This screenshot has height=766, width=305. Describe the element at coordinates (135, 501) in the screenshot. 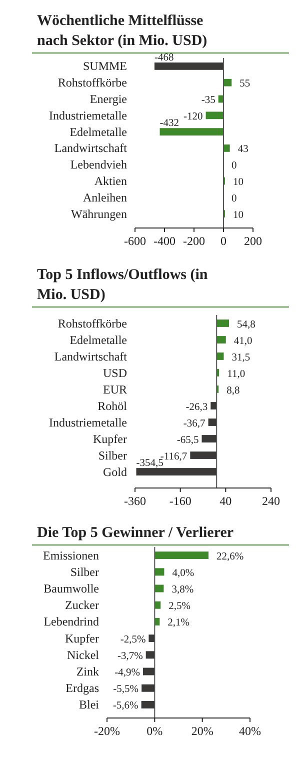

I see `x-tick-label: -360` at that location.